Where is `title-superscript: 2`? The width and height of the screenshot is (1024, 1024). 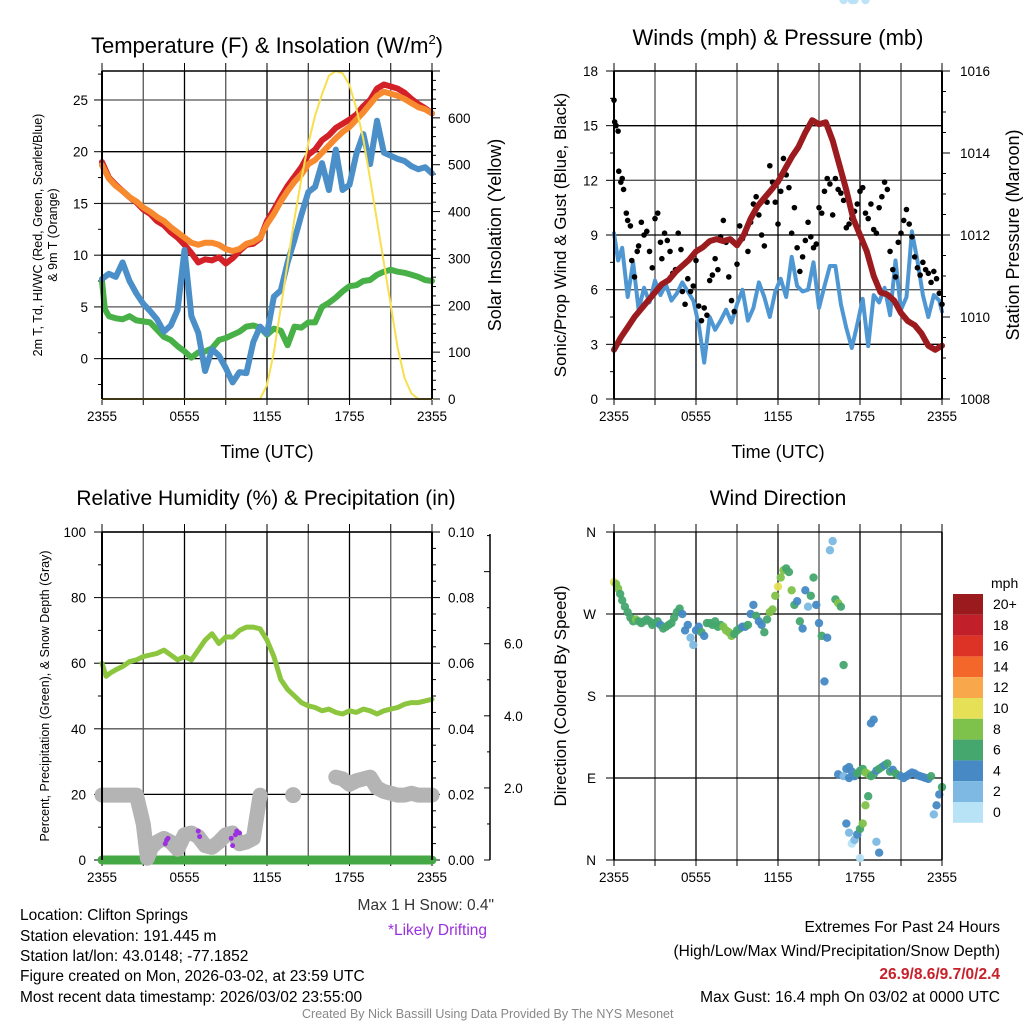 title-superscript: 2 is located at coordinates (431, 39).